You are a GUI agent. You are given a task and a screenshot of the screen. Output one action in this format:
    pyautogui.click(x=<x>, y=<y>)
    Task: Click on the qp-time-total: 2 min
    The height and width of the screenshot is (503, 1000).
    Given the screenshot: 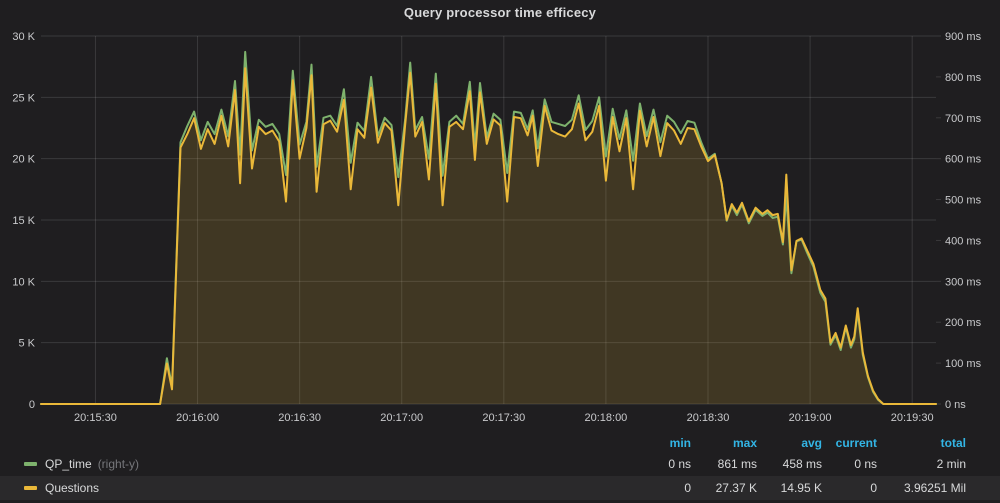 What is the action you would take?
    pyautogui.click(x=951, y=464)
    